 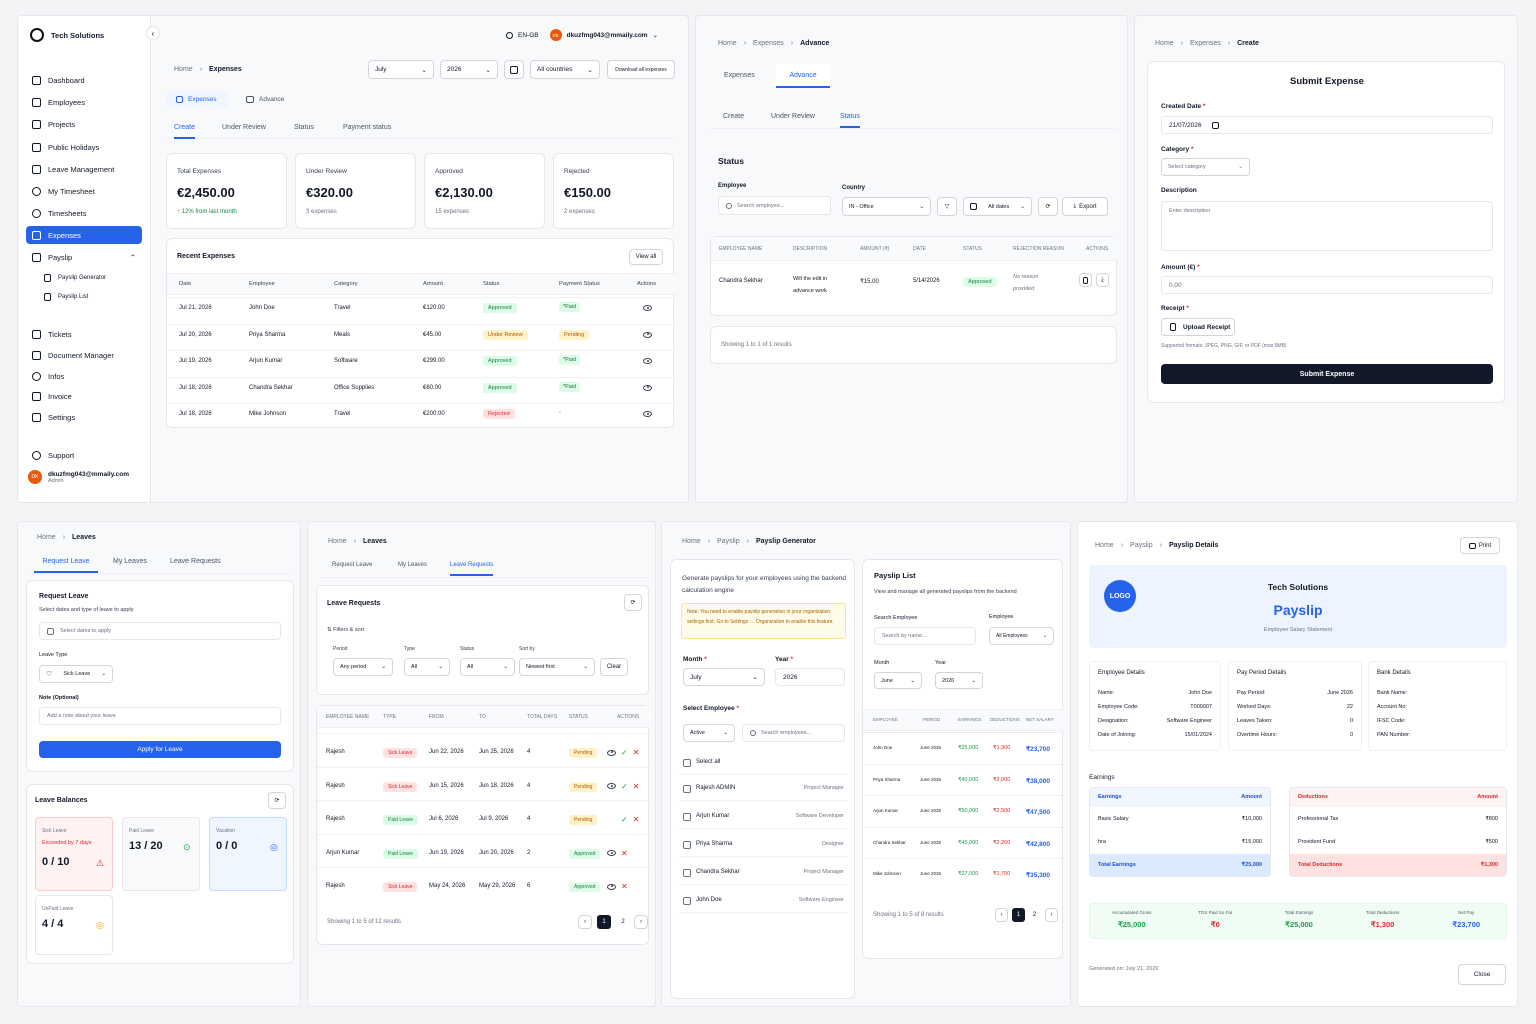 What do you see at coordinates (195, 561) in the screenshot?
I see `tab-leave-requests: Leave Requests` at bounding box center [195, 561].